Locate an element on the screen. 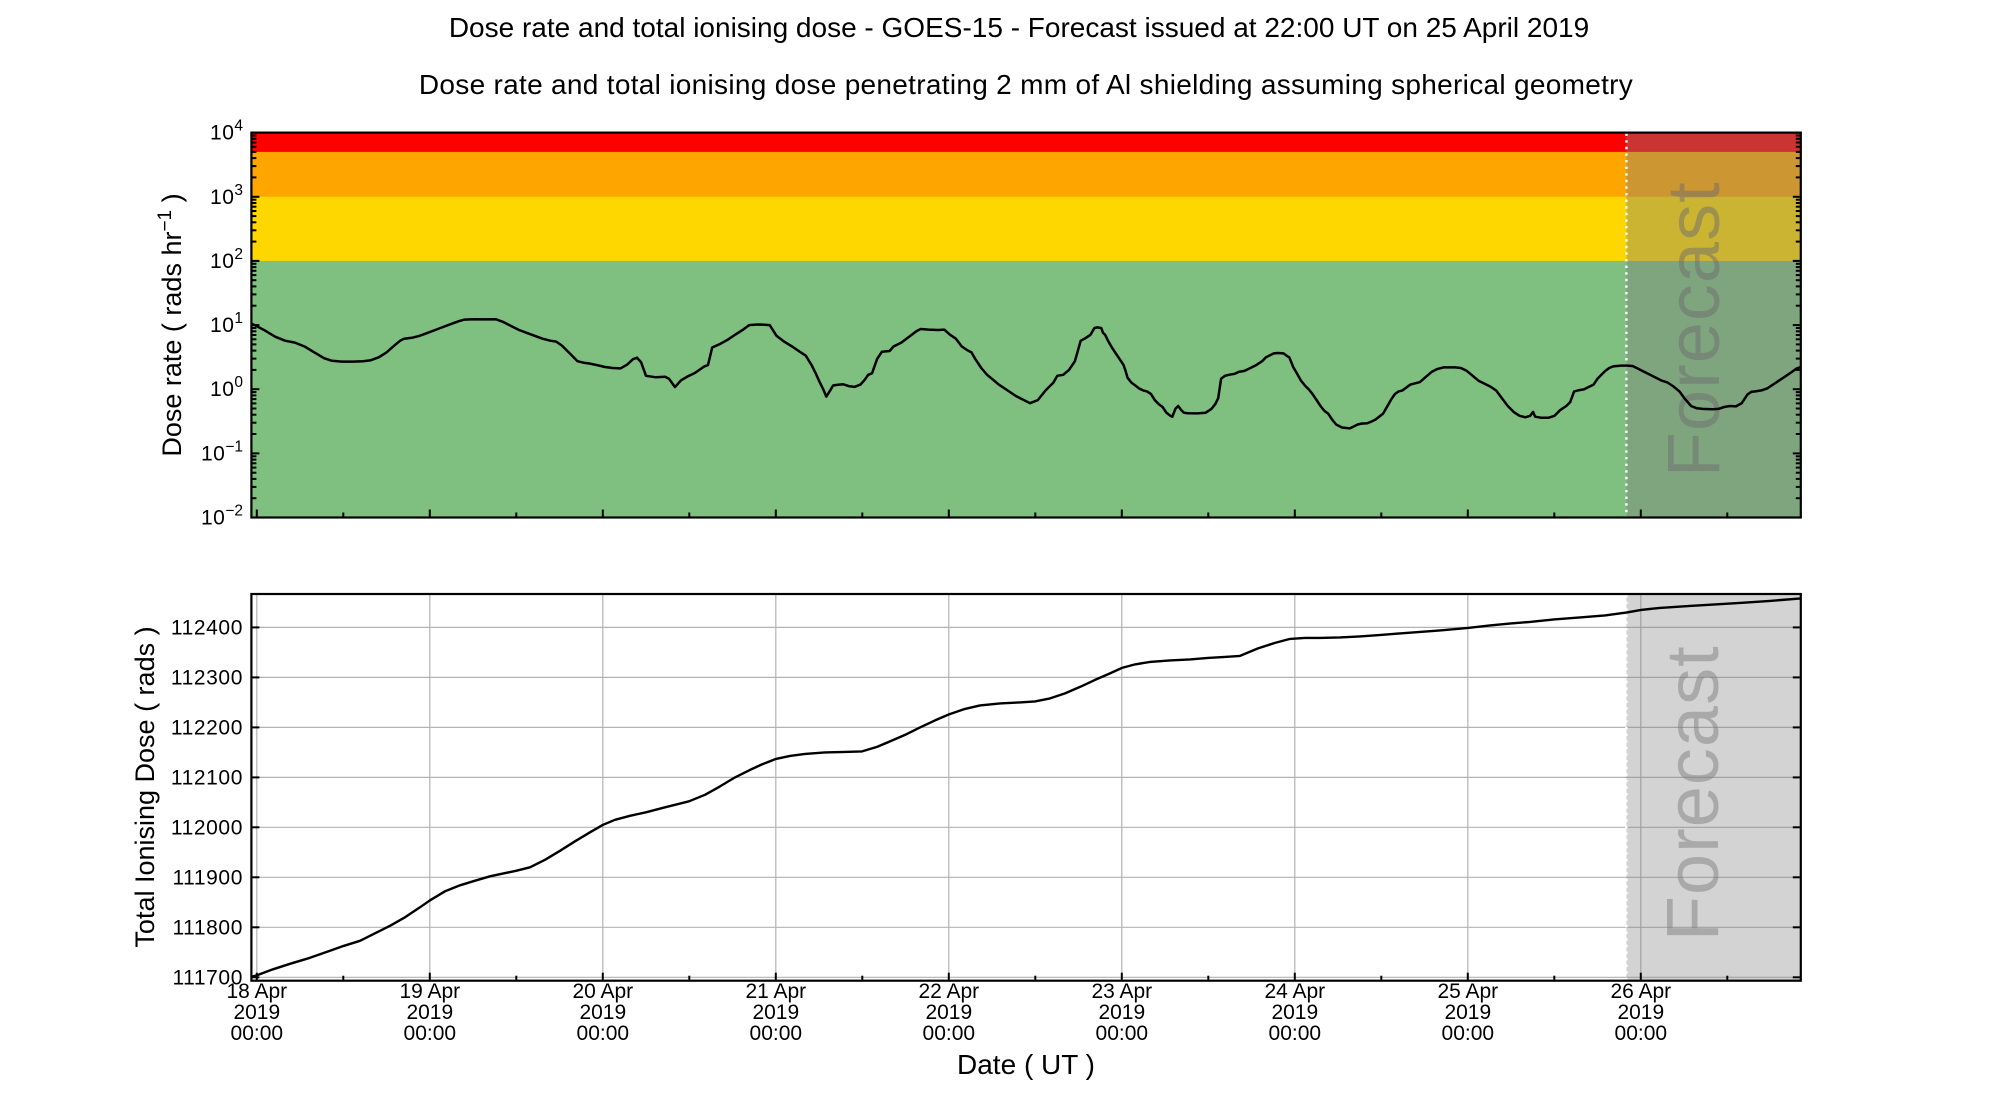 The height and width of the screenshot is (1105, 2000). svg-text: 26 Apr is located at coordinates (1640, 991).